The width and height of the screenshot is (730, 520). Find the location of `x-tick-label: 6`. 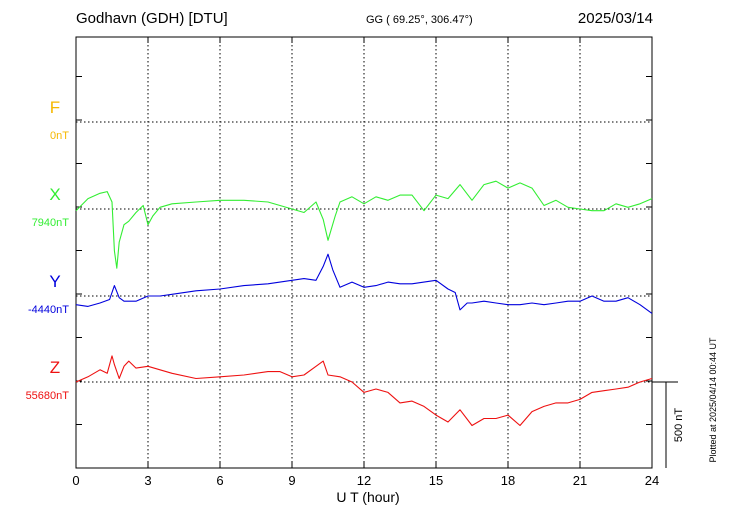

x-tick-label: 6 is located at coordinates (219, 480).